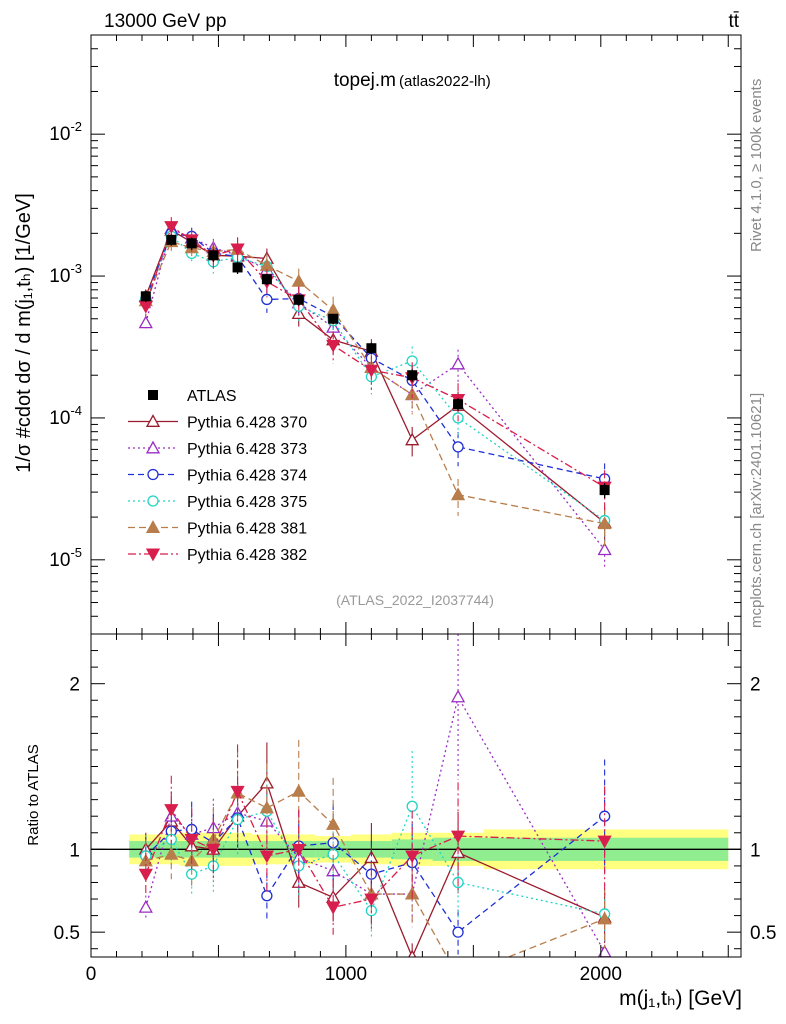  I want to click on process-label: tt̄, so click(733, 21).